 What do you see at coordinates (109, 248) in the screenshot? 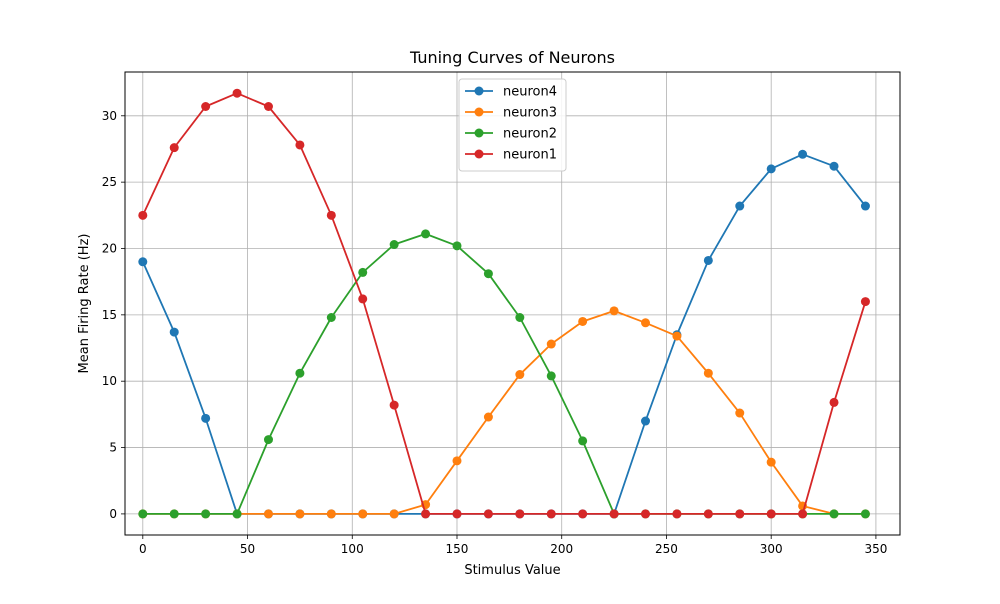
I see `y-tick-label: 20` at bounding box center [109, 248].